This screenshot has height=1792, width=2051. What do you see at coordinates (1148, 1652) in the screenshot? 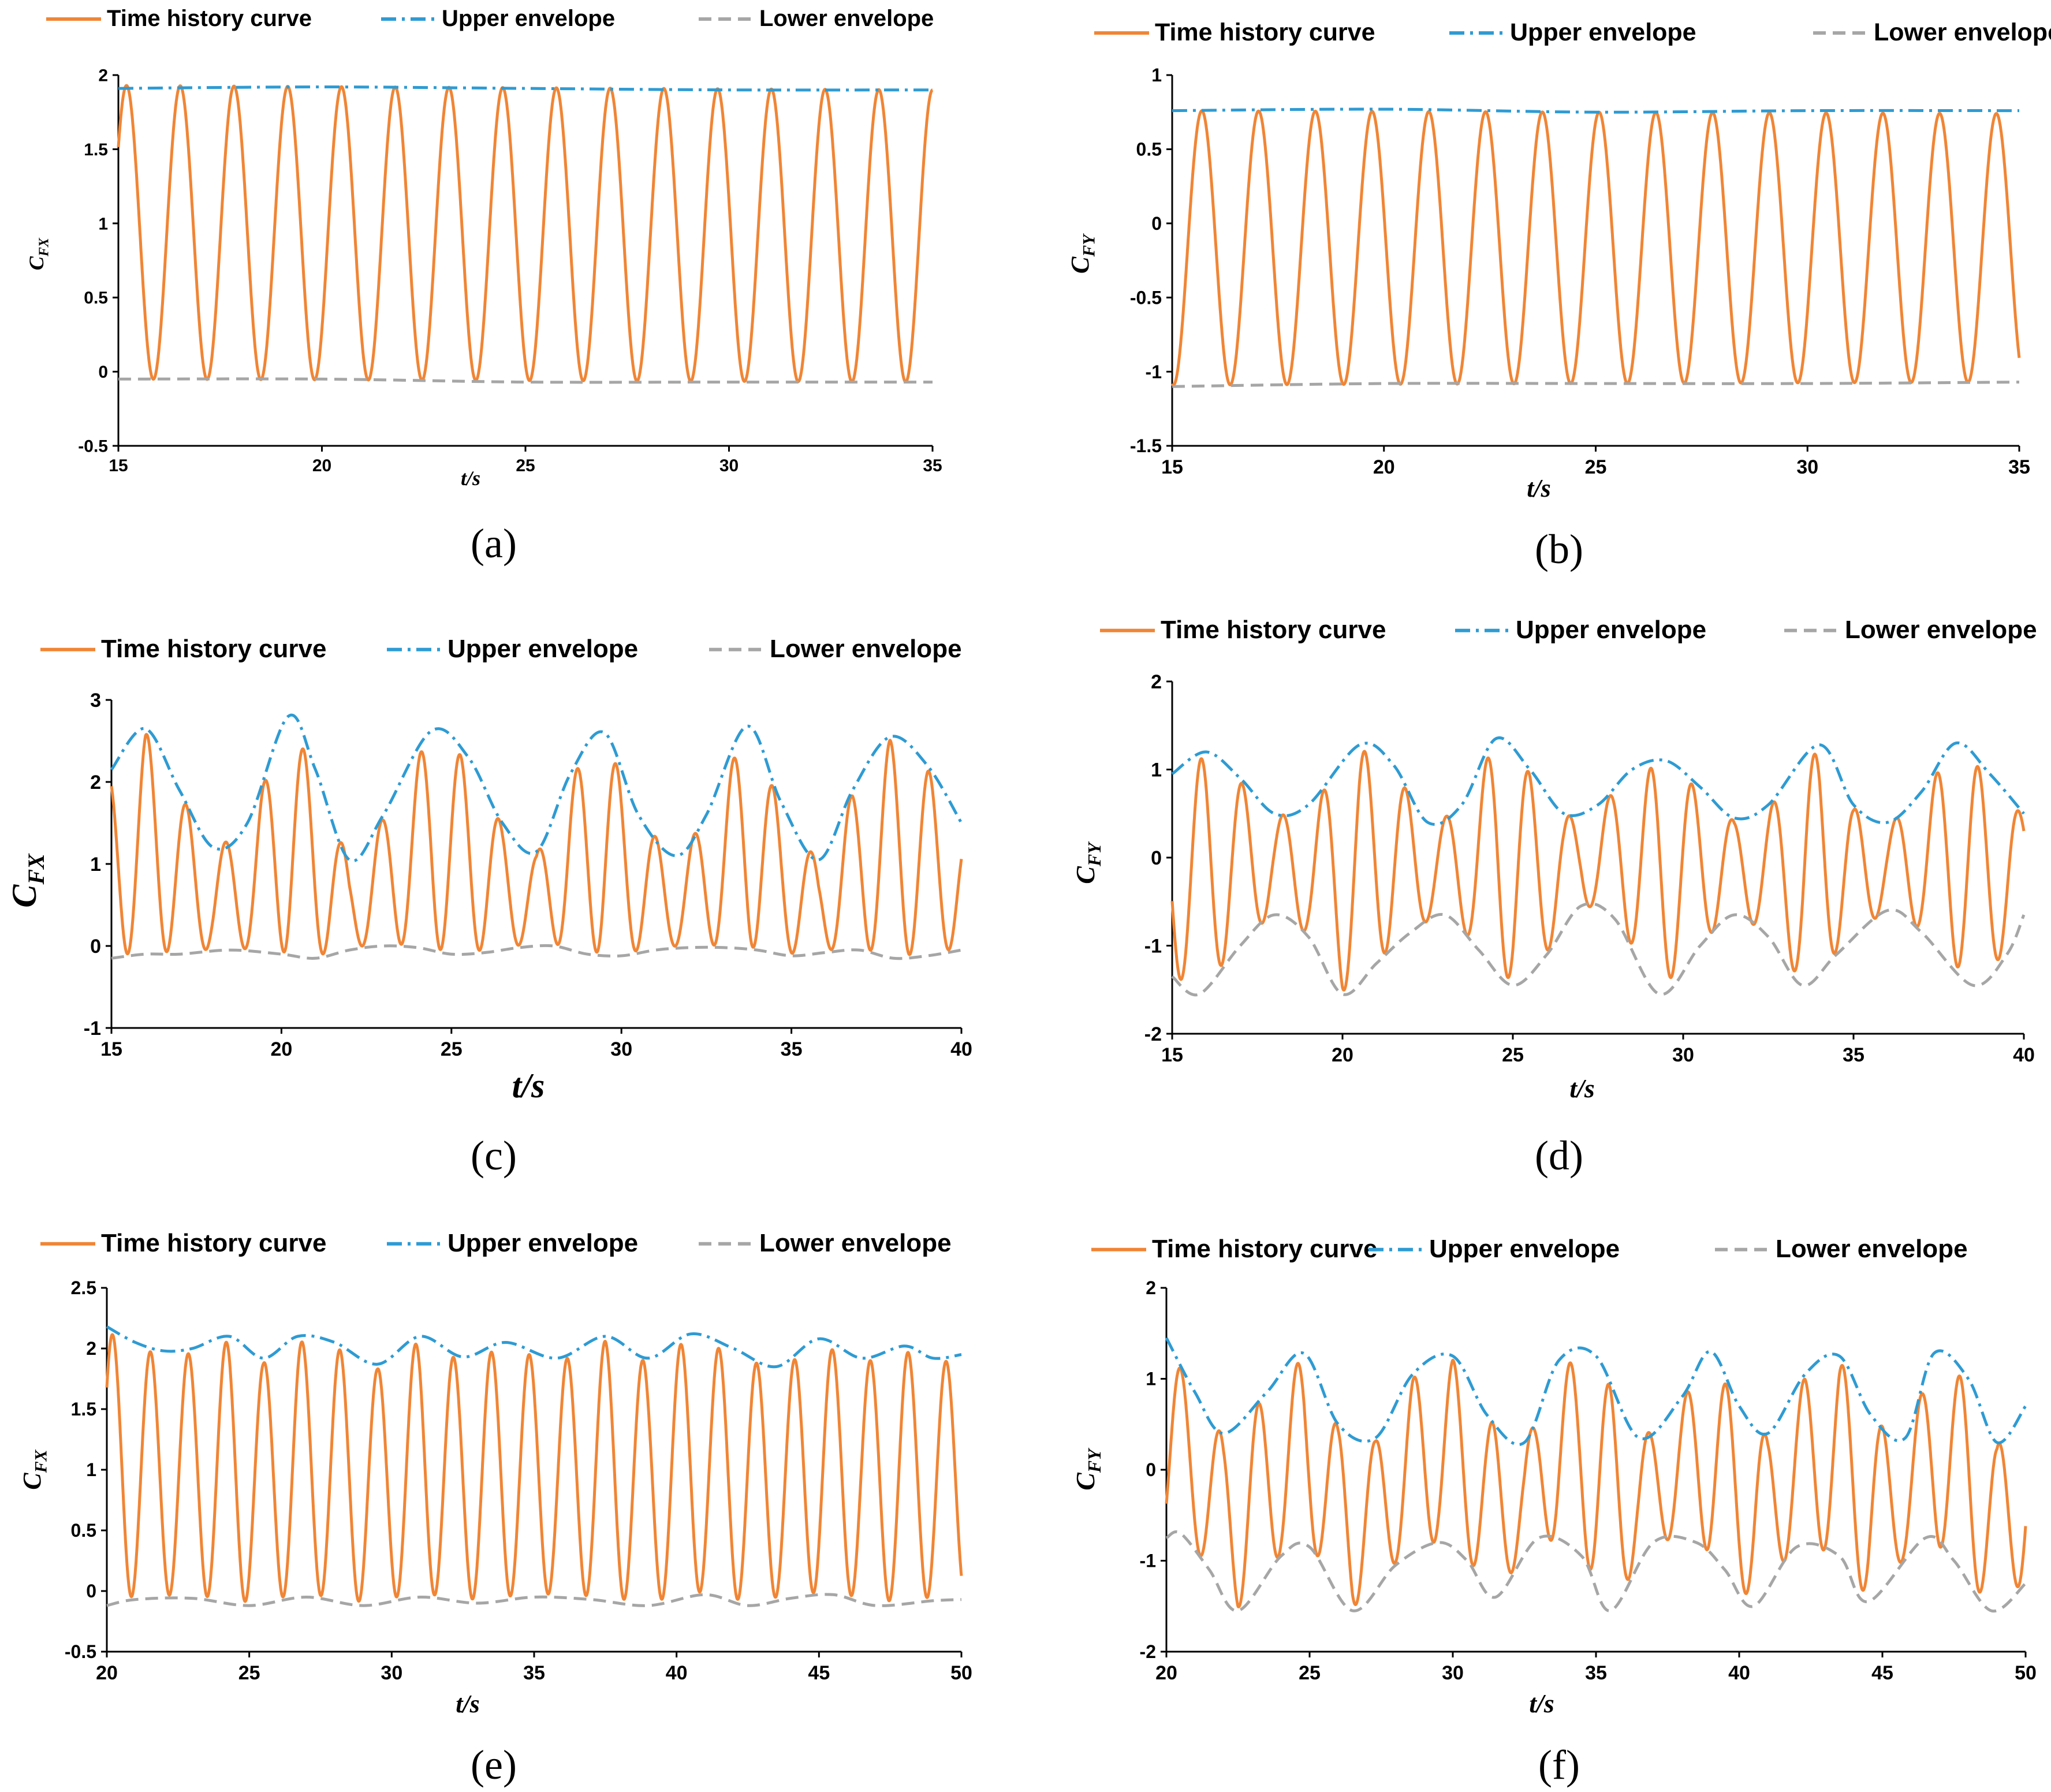
I see `y-tick-label: -2` at bounding box center [1148, 1652].